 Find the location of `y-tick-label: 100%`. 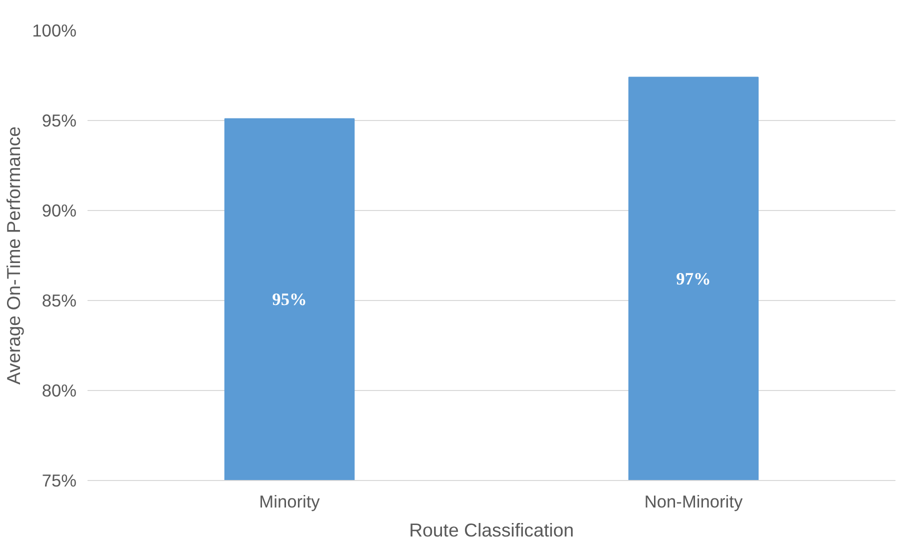

y-tick-label: 100% is located at coordinates (54, 30).